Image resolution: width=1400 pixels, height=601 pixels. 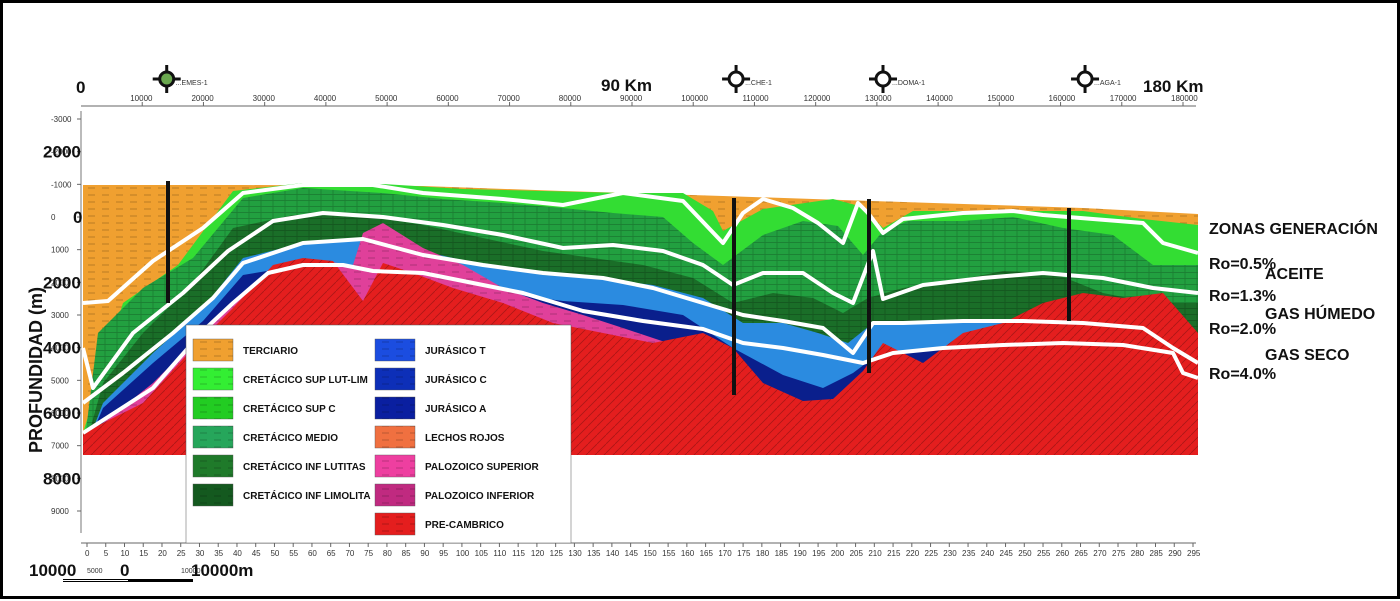 What do you see at coordinates (613, 553) in the screenshot?
I see `bottom-axis-tick-label: 140` at bounding box center [613, 553].